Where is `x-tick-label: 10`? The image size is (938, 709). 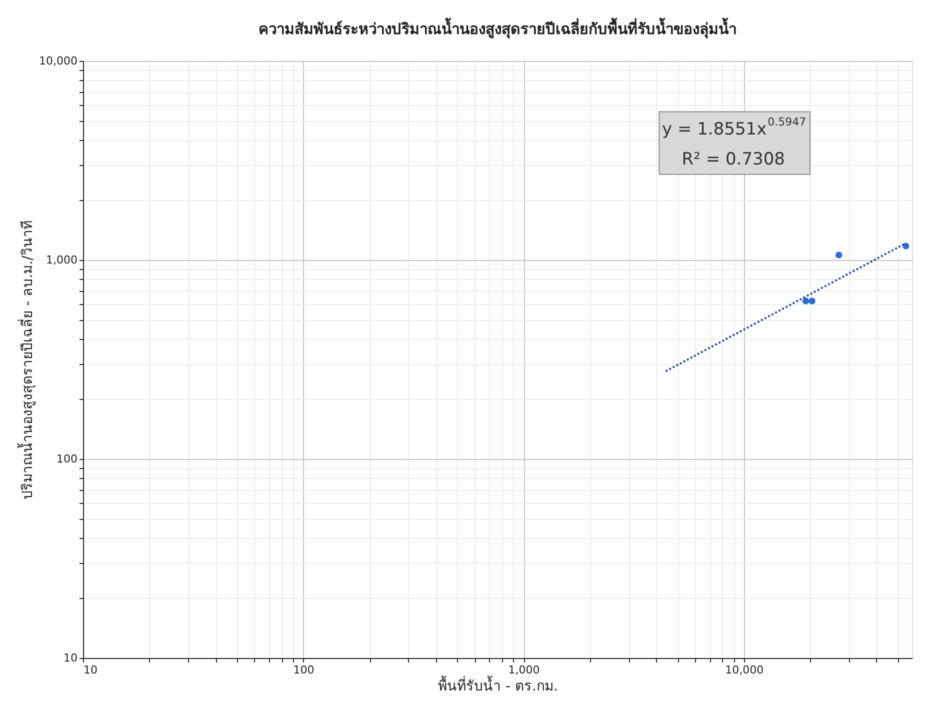
x-tick-label: 10 is located at coordinates (91, 670).